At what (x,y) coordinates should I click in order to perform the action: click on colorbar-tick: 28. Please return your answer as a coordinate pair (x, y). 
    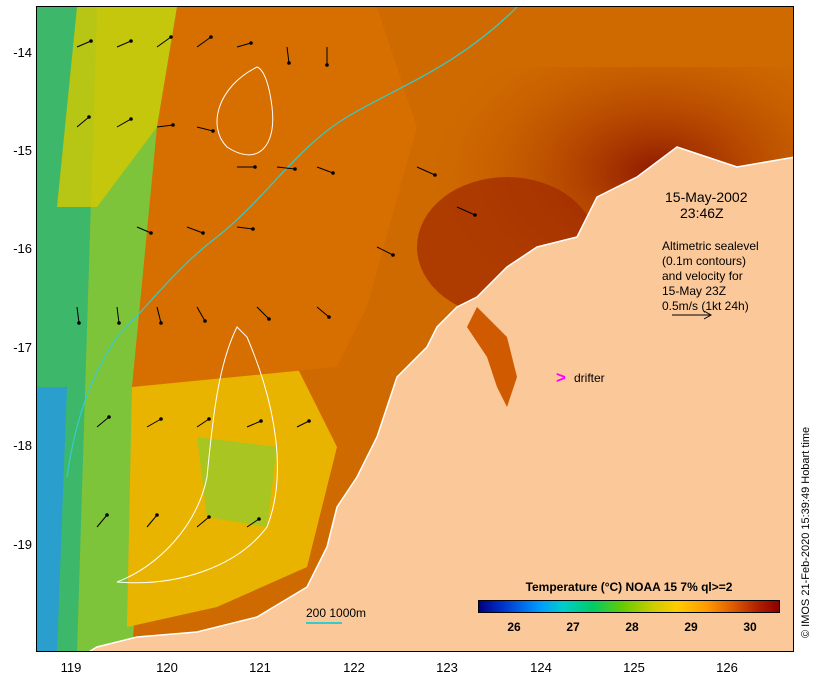
    Looking at the image, I should click on (632, 627).